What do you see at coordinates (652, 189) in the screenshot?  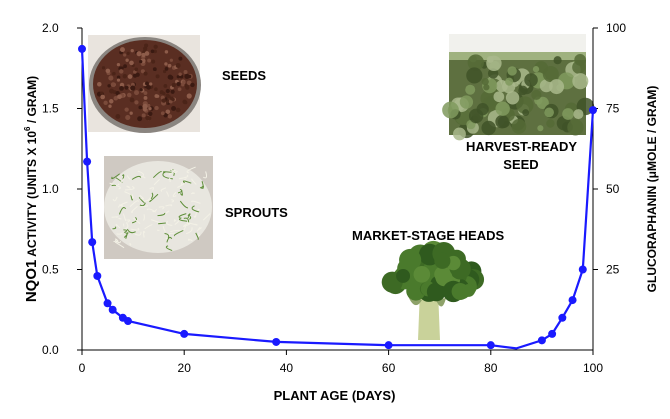 I see `y2-axis-label: GLUCORAPHANIN (μMOLE / GRAM)` at bounding box center [652, 189].